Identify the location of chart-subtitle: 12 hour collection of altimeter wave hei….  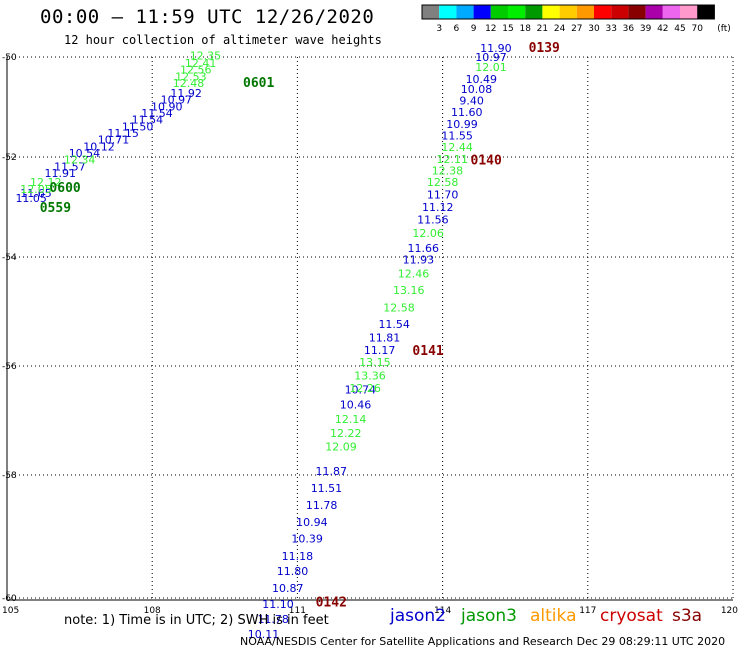
(223, 40).